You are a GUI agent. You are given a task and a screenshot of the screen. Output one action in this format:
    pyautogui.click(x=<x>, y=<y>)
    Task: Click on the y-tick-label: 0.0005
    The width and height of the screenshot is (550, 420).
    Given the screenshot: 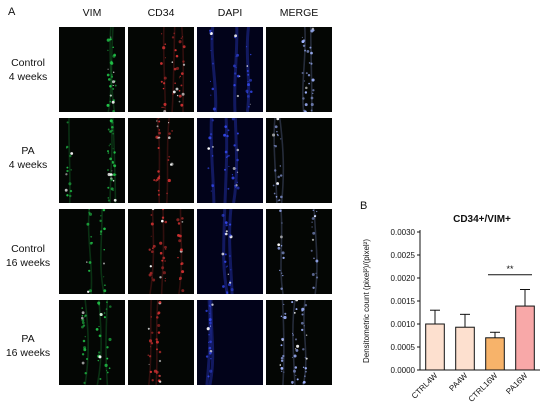 What is the action you would take?
    pyautogui.click(x=403, y=347)
    